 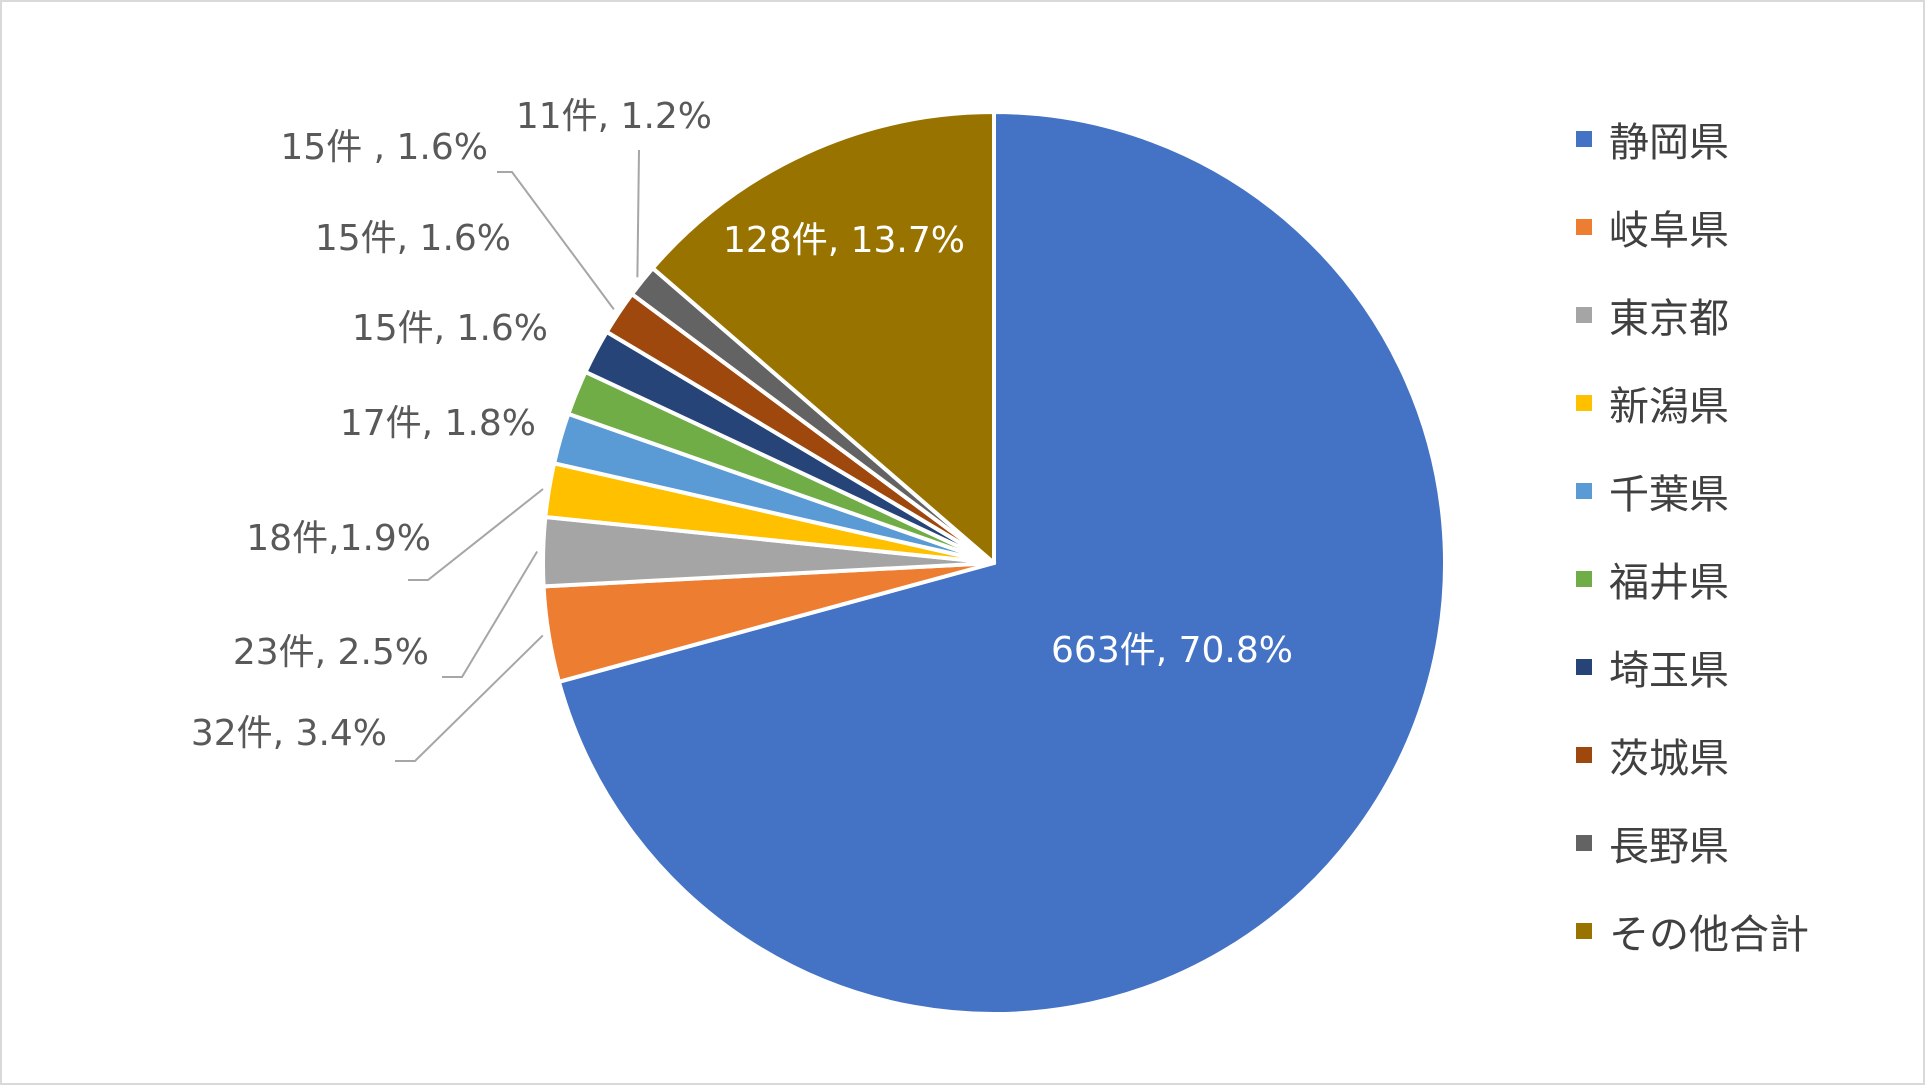 I want to click on legend-item-0: 静岡県, so click(x=1652, y=140).